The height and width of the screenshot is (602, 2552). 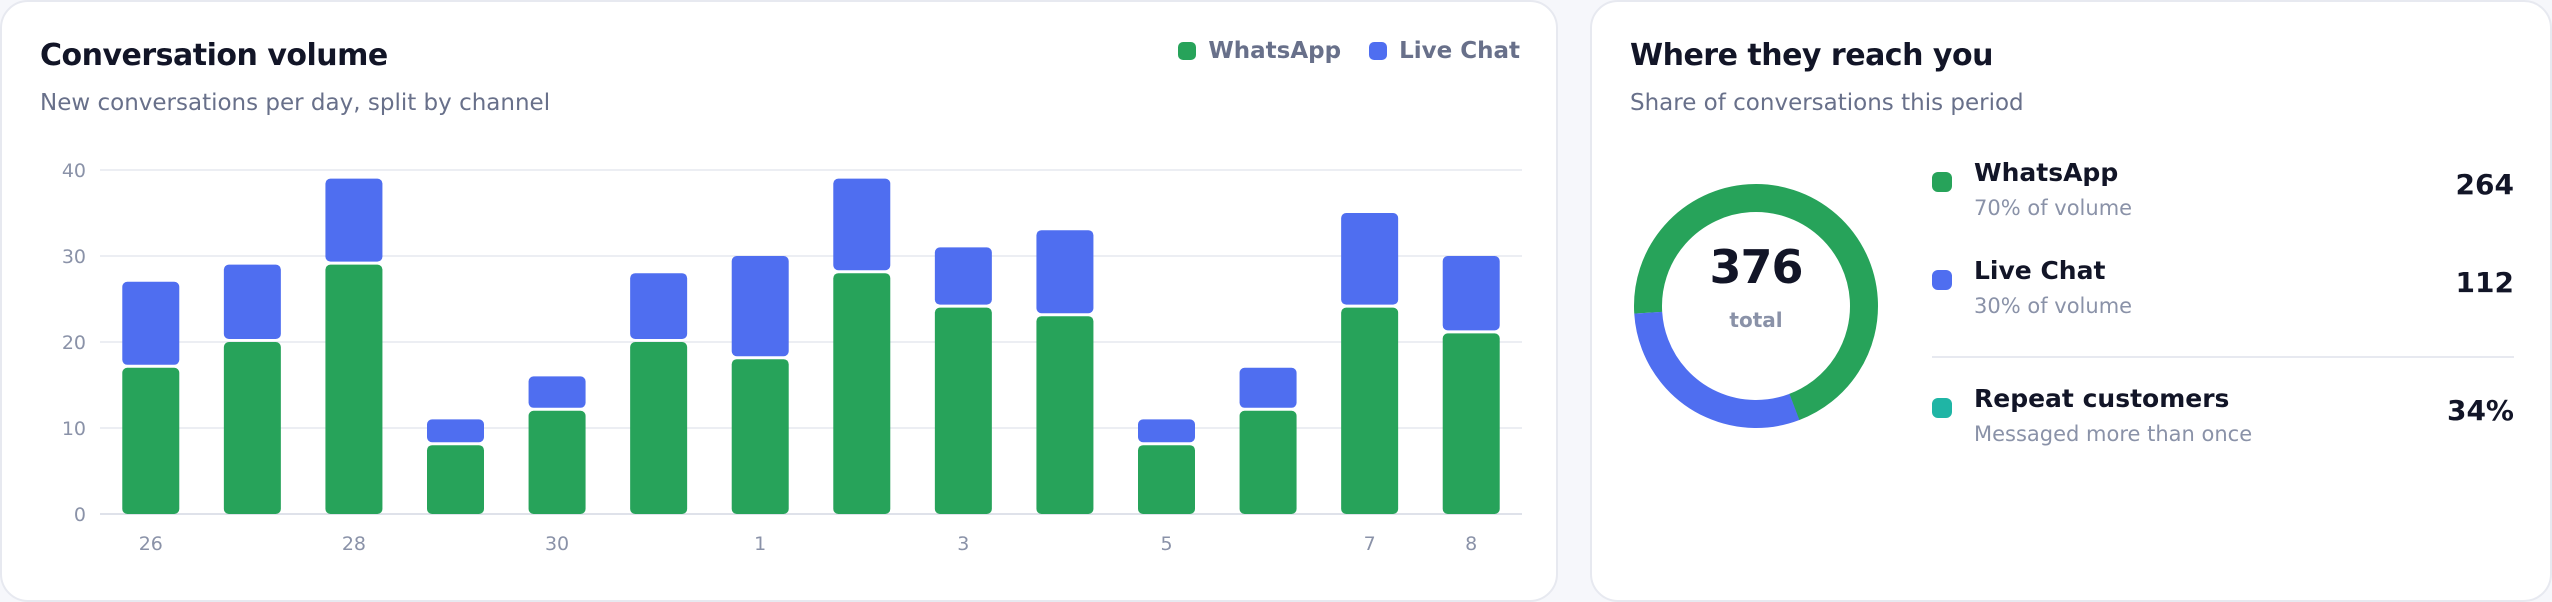 I want to click on stat-name-live-chat: Live Chat, so click(x=2040, y=270).